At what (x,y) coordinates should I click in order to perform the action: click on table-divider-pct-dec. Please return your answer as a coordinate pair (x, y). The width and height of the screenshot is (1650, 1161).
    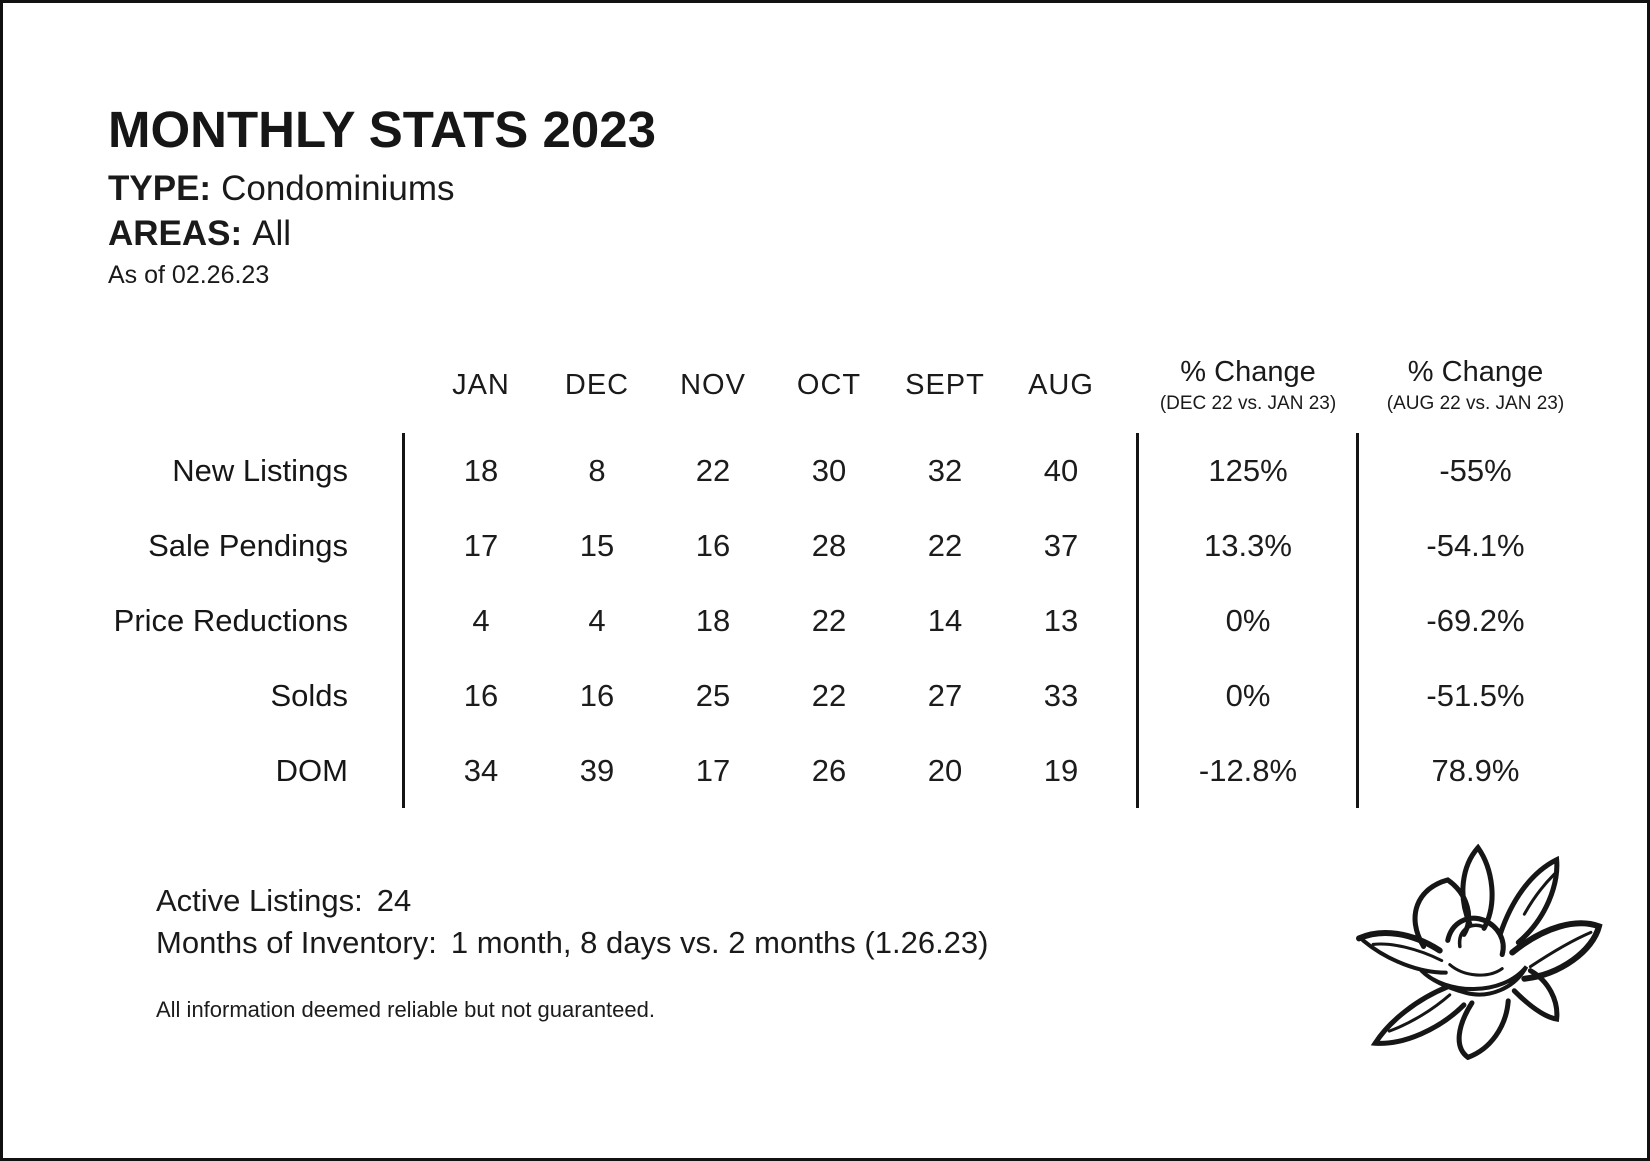
    Looking at the image, I should click on (1137, 620).